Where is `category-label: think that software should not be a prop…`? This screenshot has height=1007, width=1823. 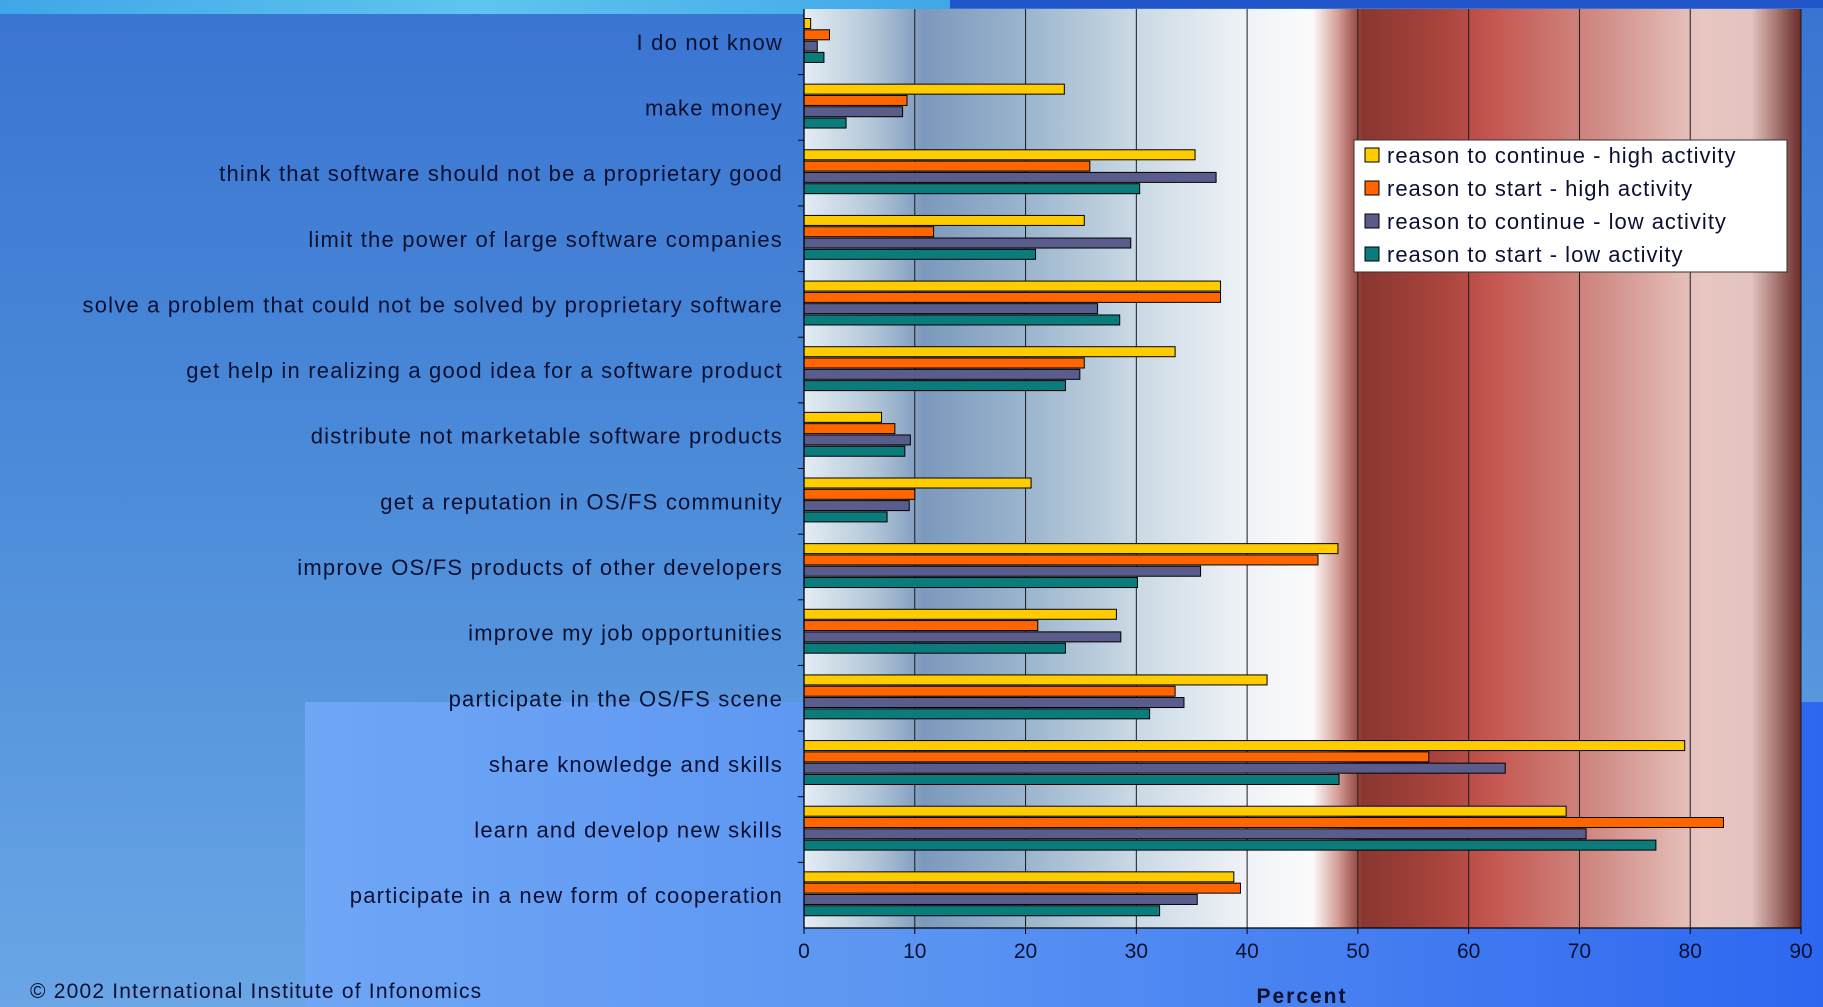 category-label: think that software should not be a prop… is located at coordinates (501, 173).